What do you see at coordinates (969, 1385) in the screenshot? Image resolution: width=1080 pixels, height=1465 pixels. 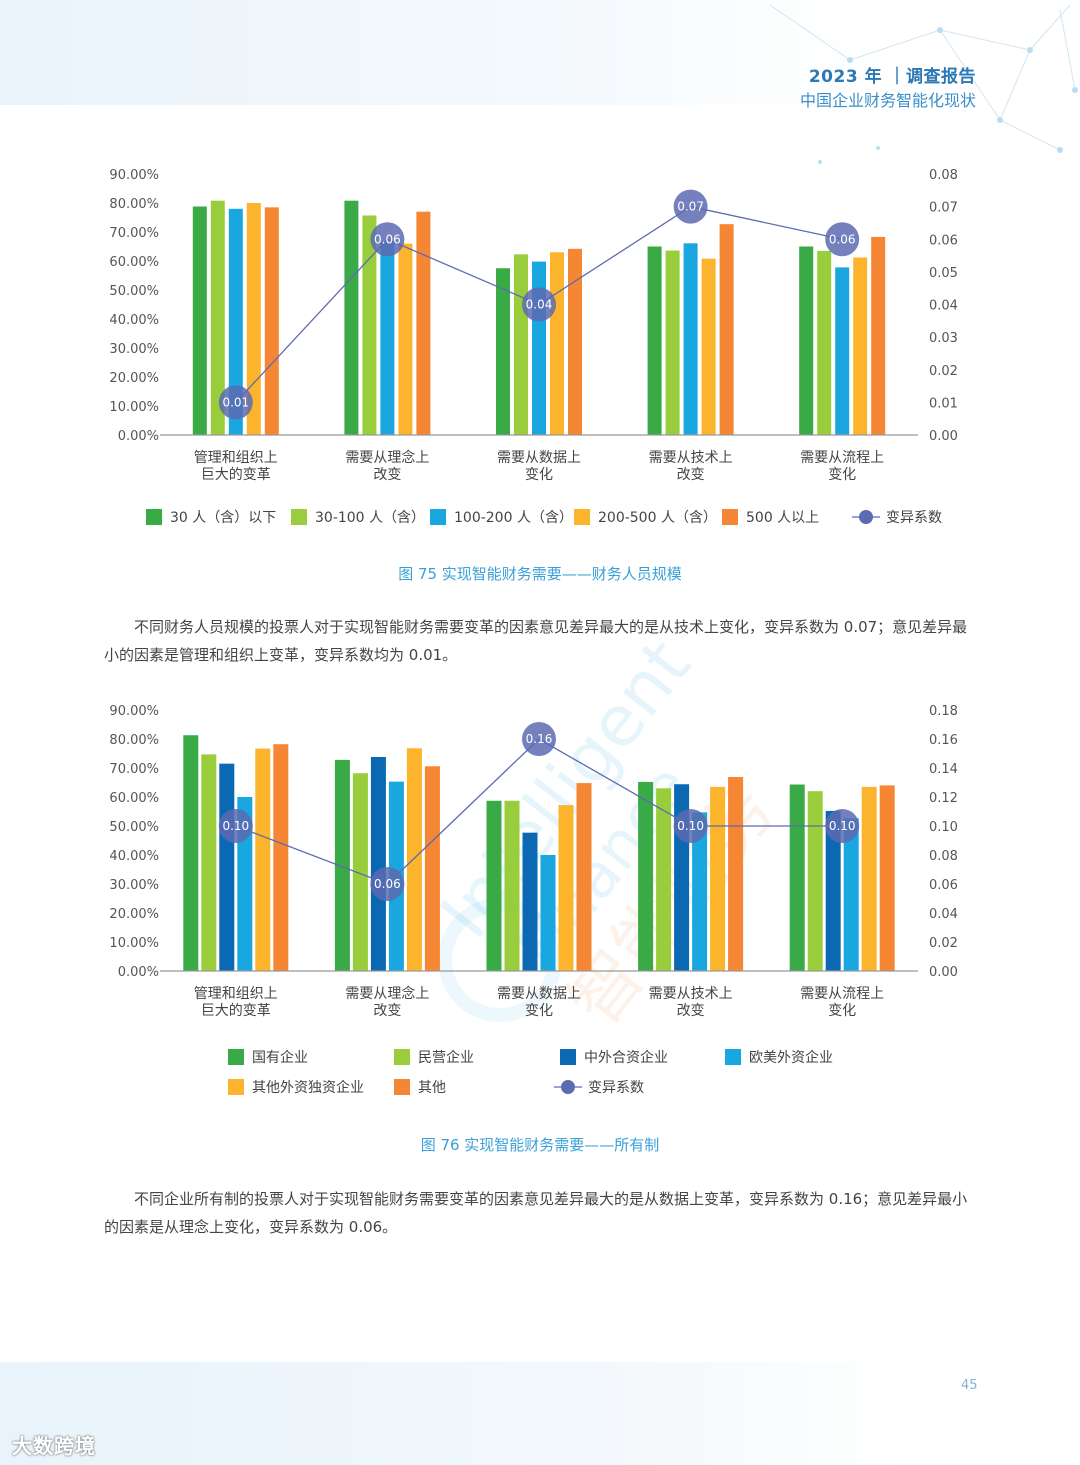 I see `page-number: 45` at bounding box center [969, 1385].